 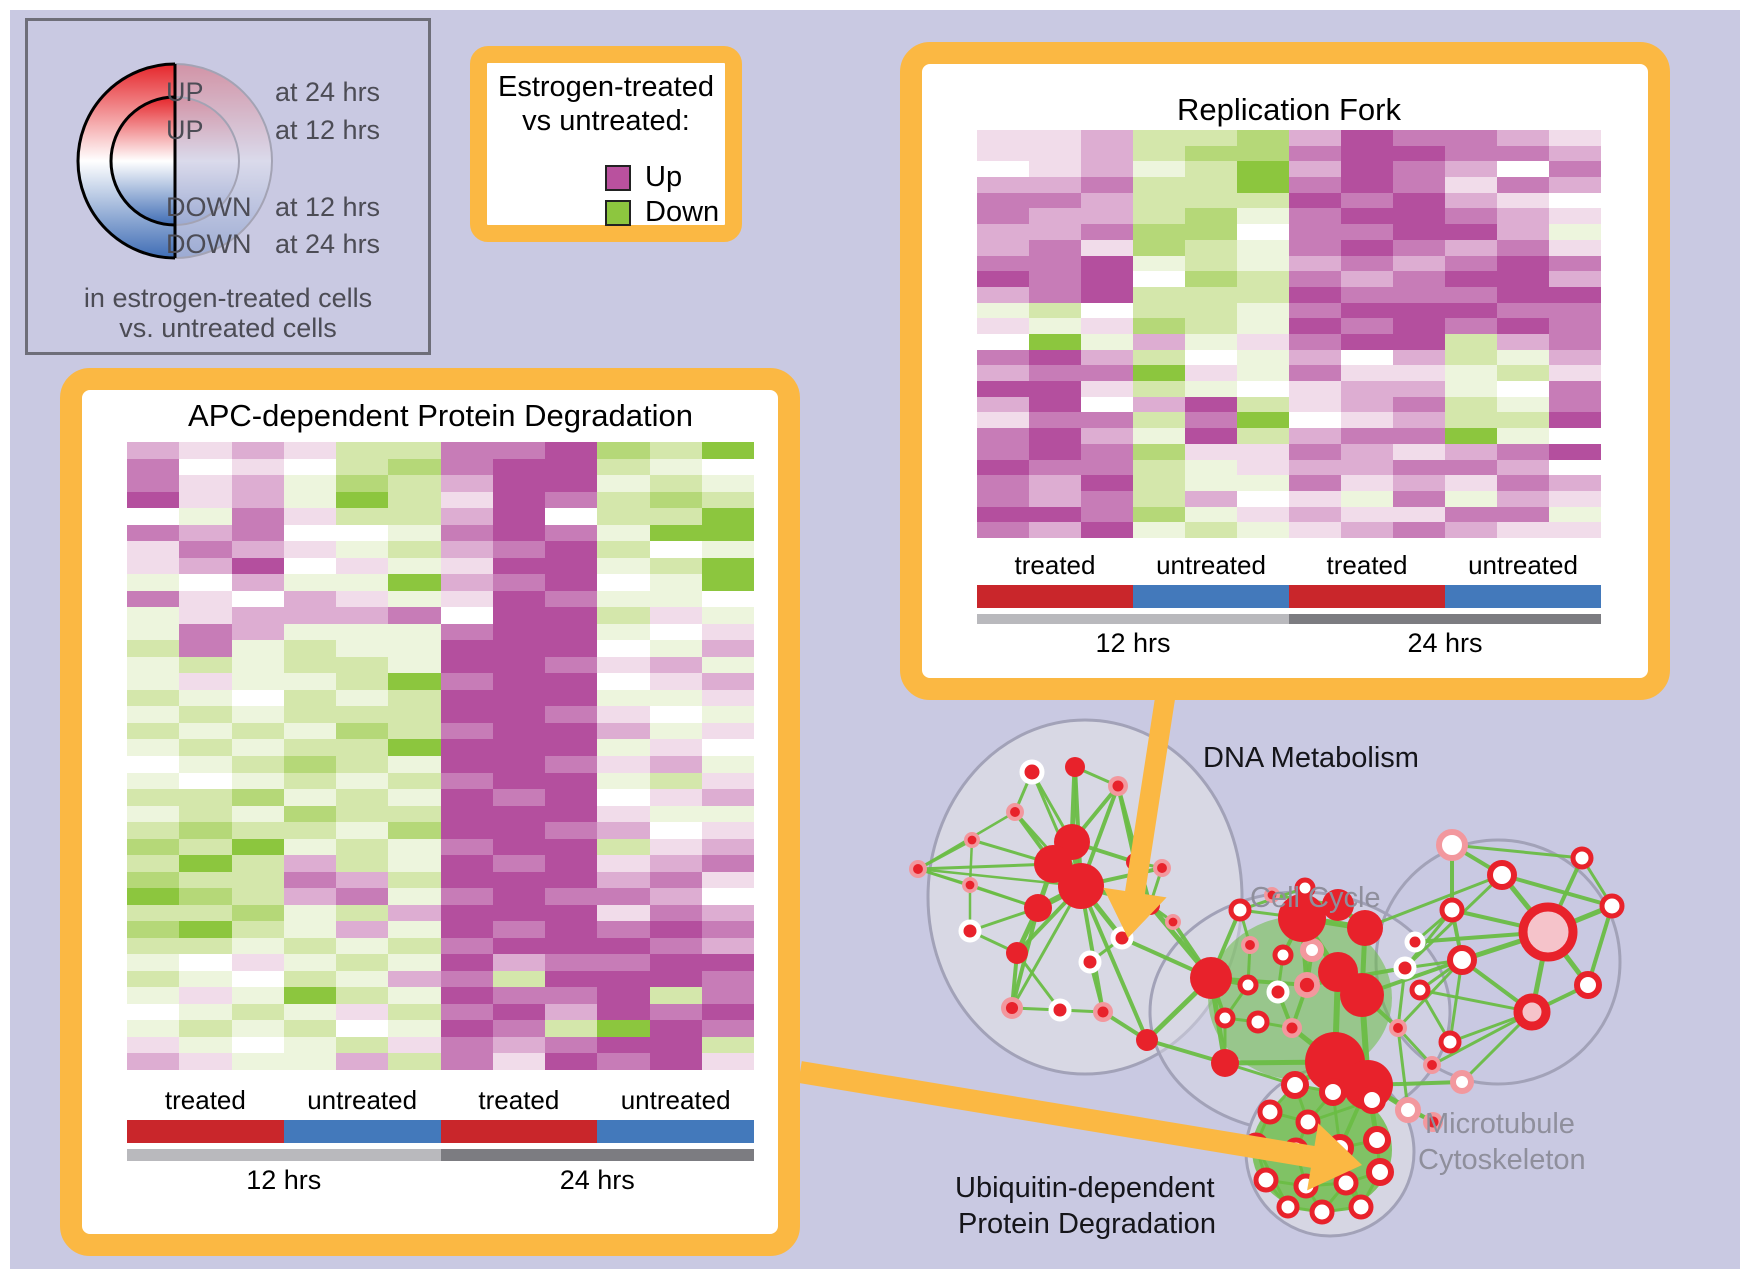 What do you see at coordinates (999, 877) in the screenshot?
I see `network-edge` at bounding box center [999, 877].